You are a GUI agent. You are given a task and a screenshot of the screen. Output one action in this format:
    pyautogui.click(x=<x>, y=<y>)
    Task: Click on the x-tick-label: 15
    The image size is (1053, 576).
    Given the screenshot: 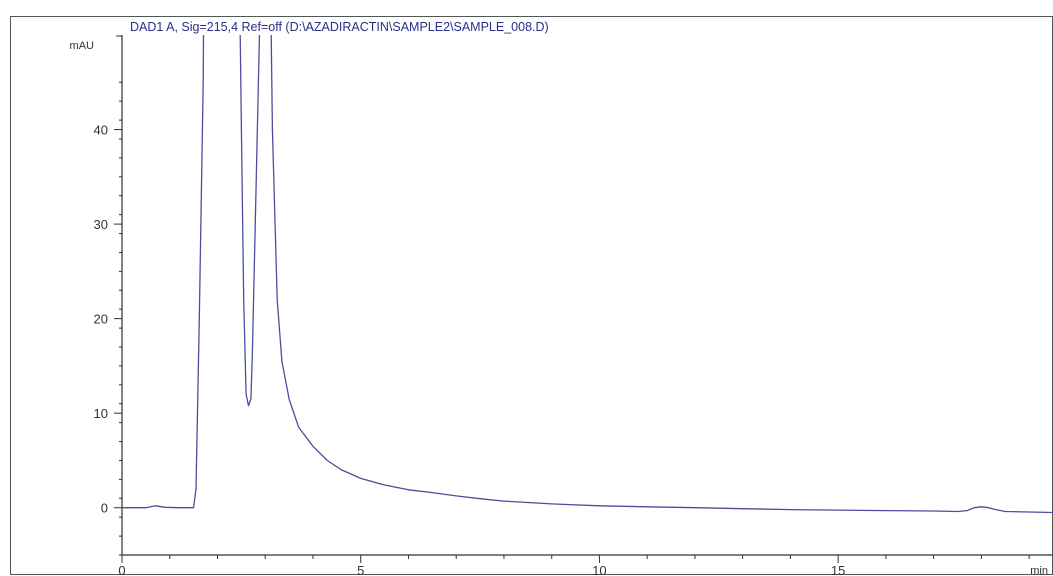 What is the action you would take?
    pyautogui.click(x=838, y=569)
    